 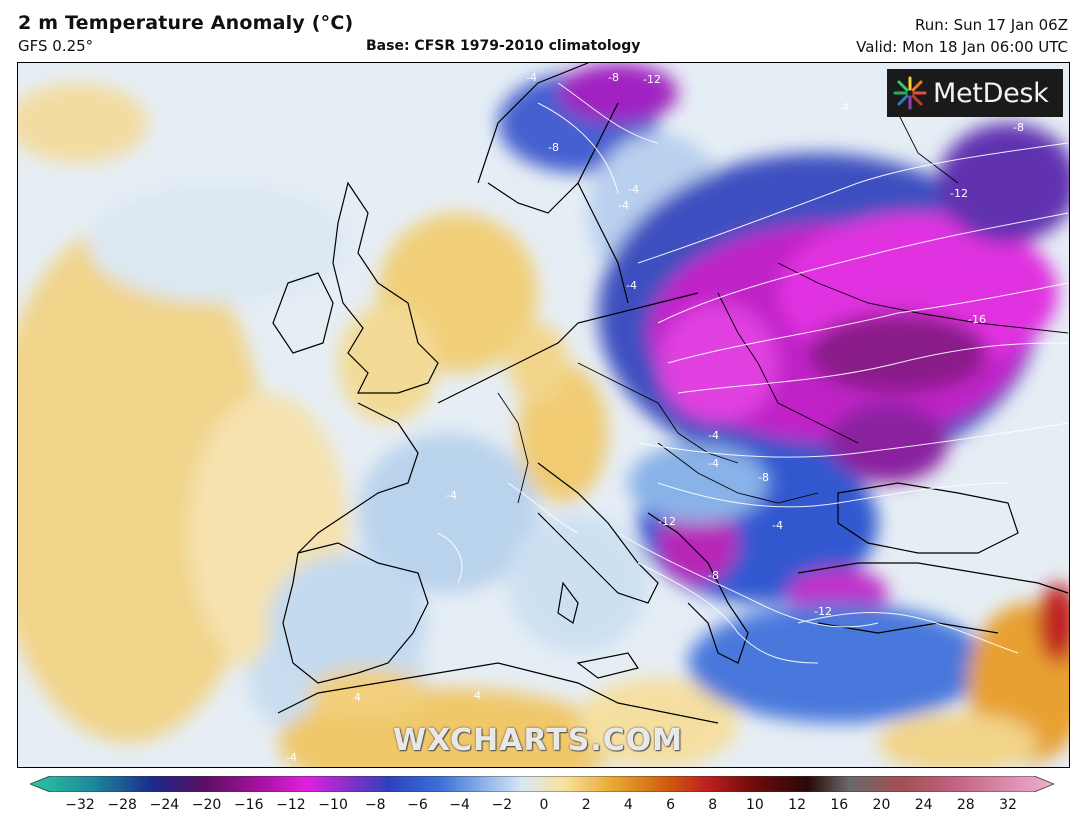 What do you see at coordinates (839, 805) in the screenshot?
I see `colorbar-tick-label: 16` at bounding box center [839, 805].